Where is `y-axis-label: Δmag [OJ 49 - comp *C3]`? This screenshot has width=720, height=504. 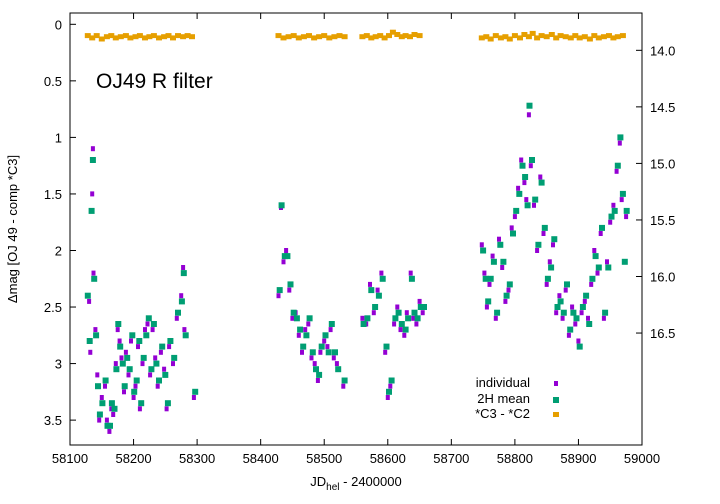 y-axis-label: Δmag [OJ 49 - comp *C3] is located at coordinates (12, 229).